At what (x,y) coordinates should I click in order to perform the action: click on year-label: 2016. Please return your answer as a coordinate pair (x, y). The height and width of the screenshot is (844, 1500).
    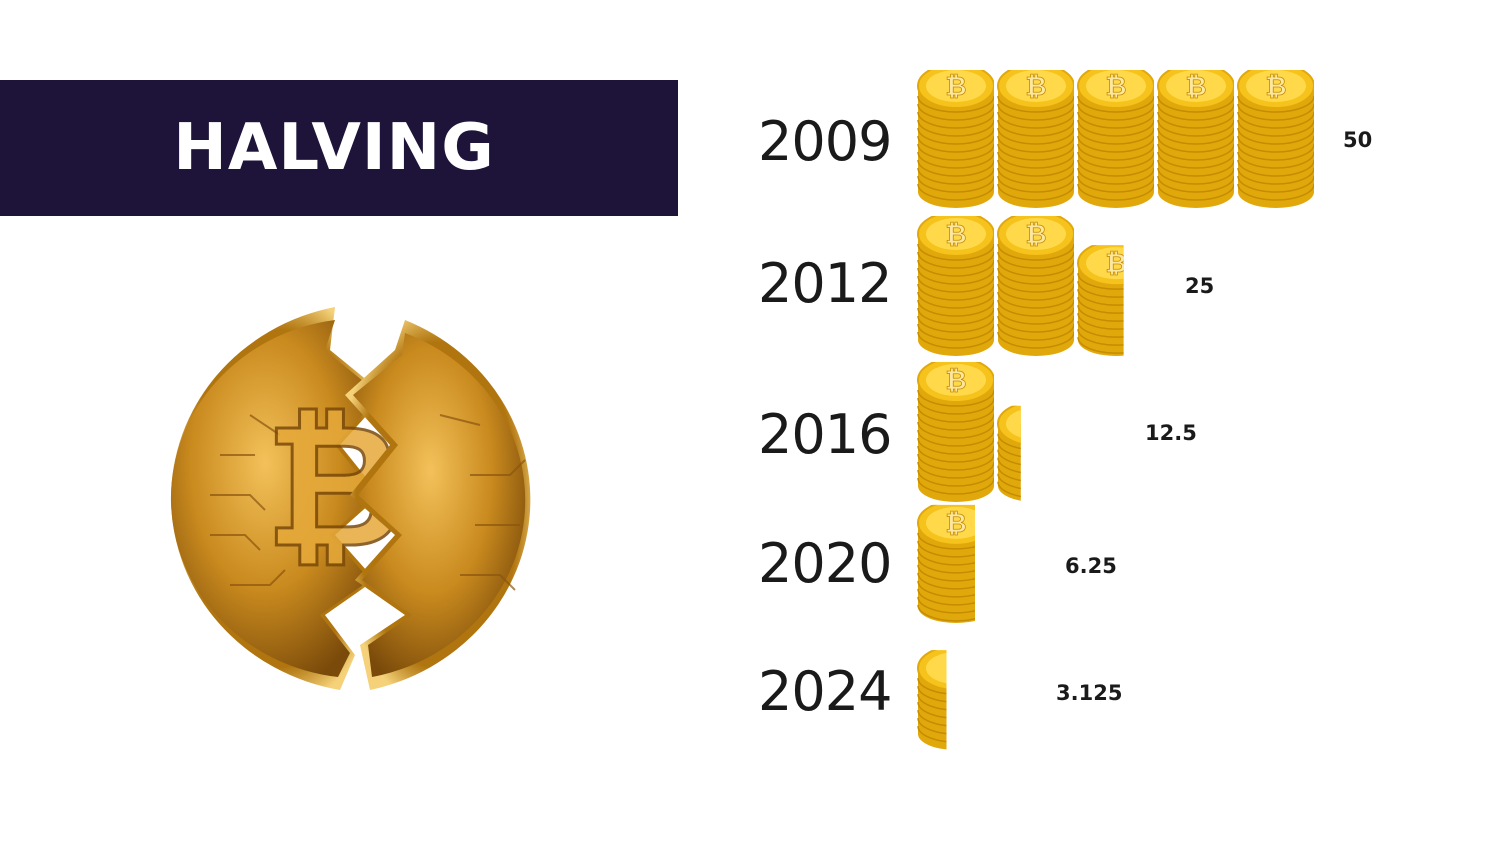
    Looking at the image, I should click on (825, 434).